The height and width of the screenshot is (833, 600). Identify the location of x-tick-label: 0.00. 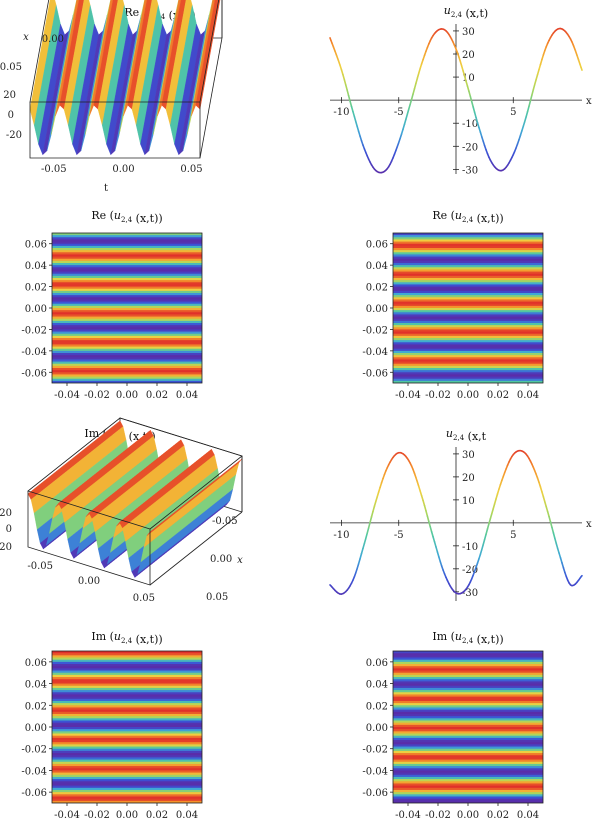
(127, 815).